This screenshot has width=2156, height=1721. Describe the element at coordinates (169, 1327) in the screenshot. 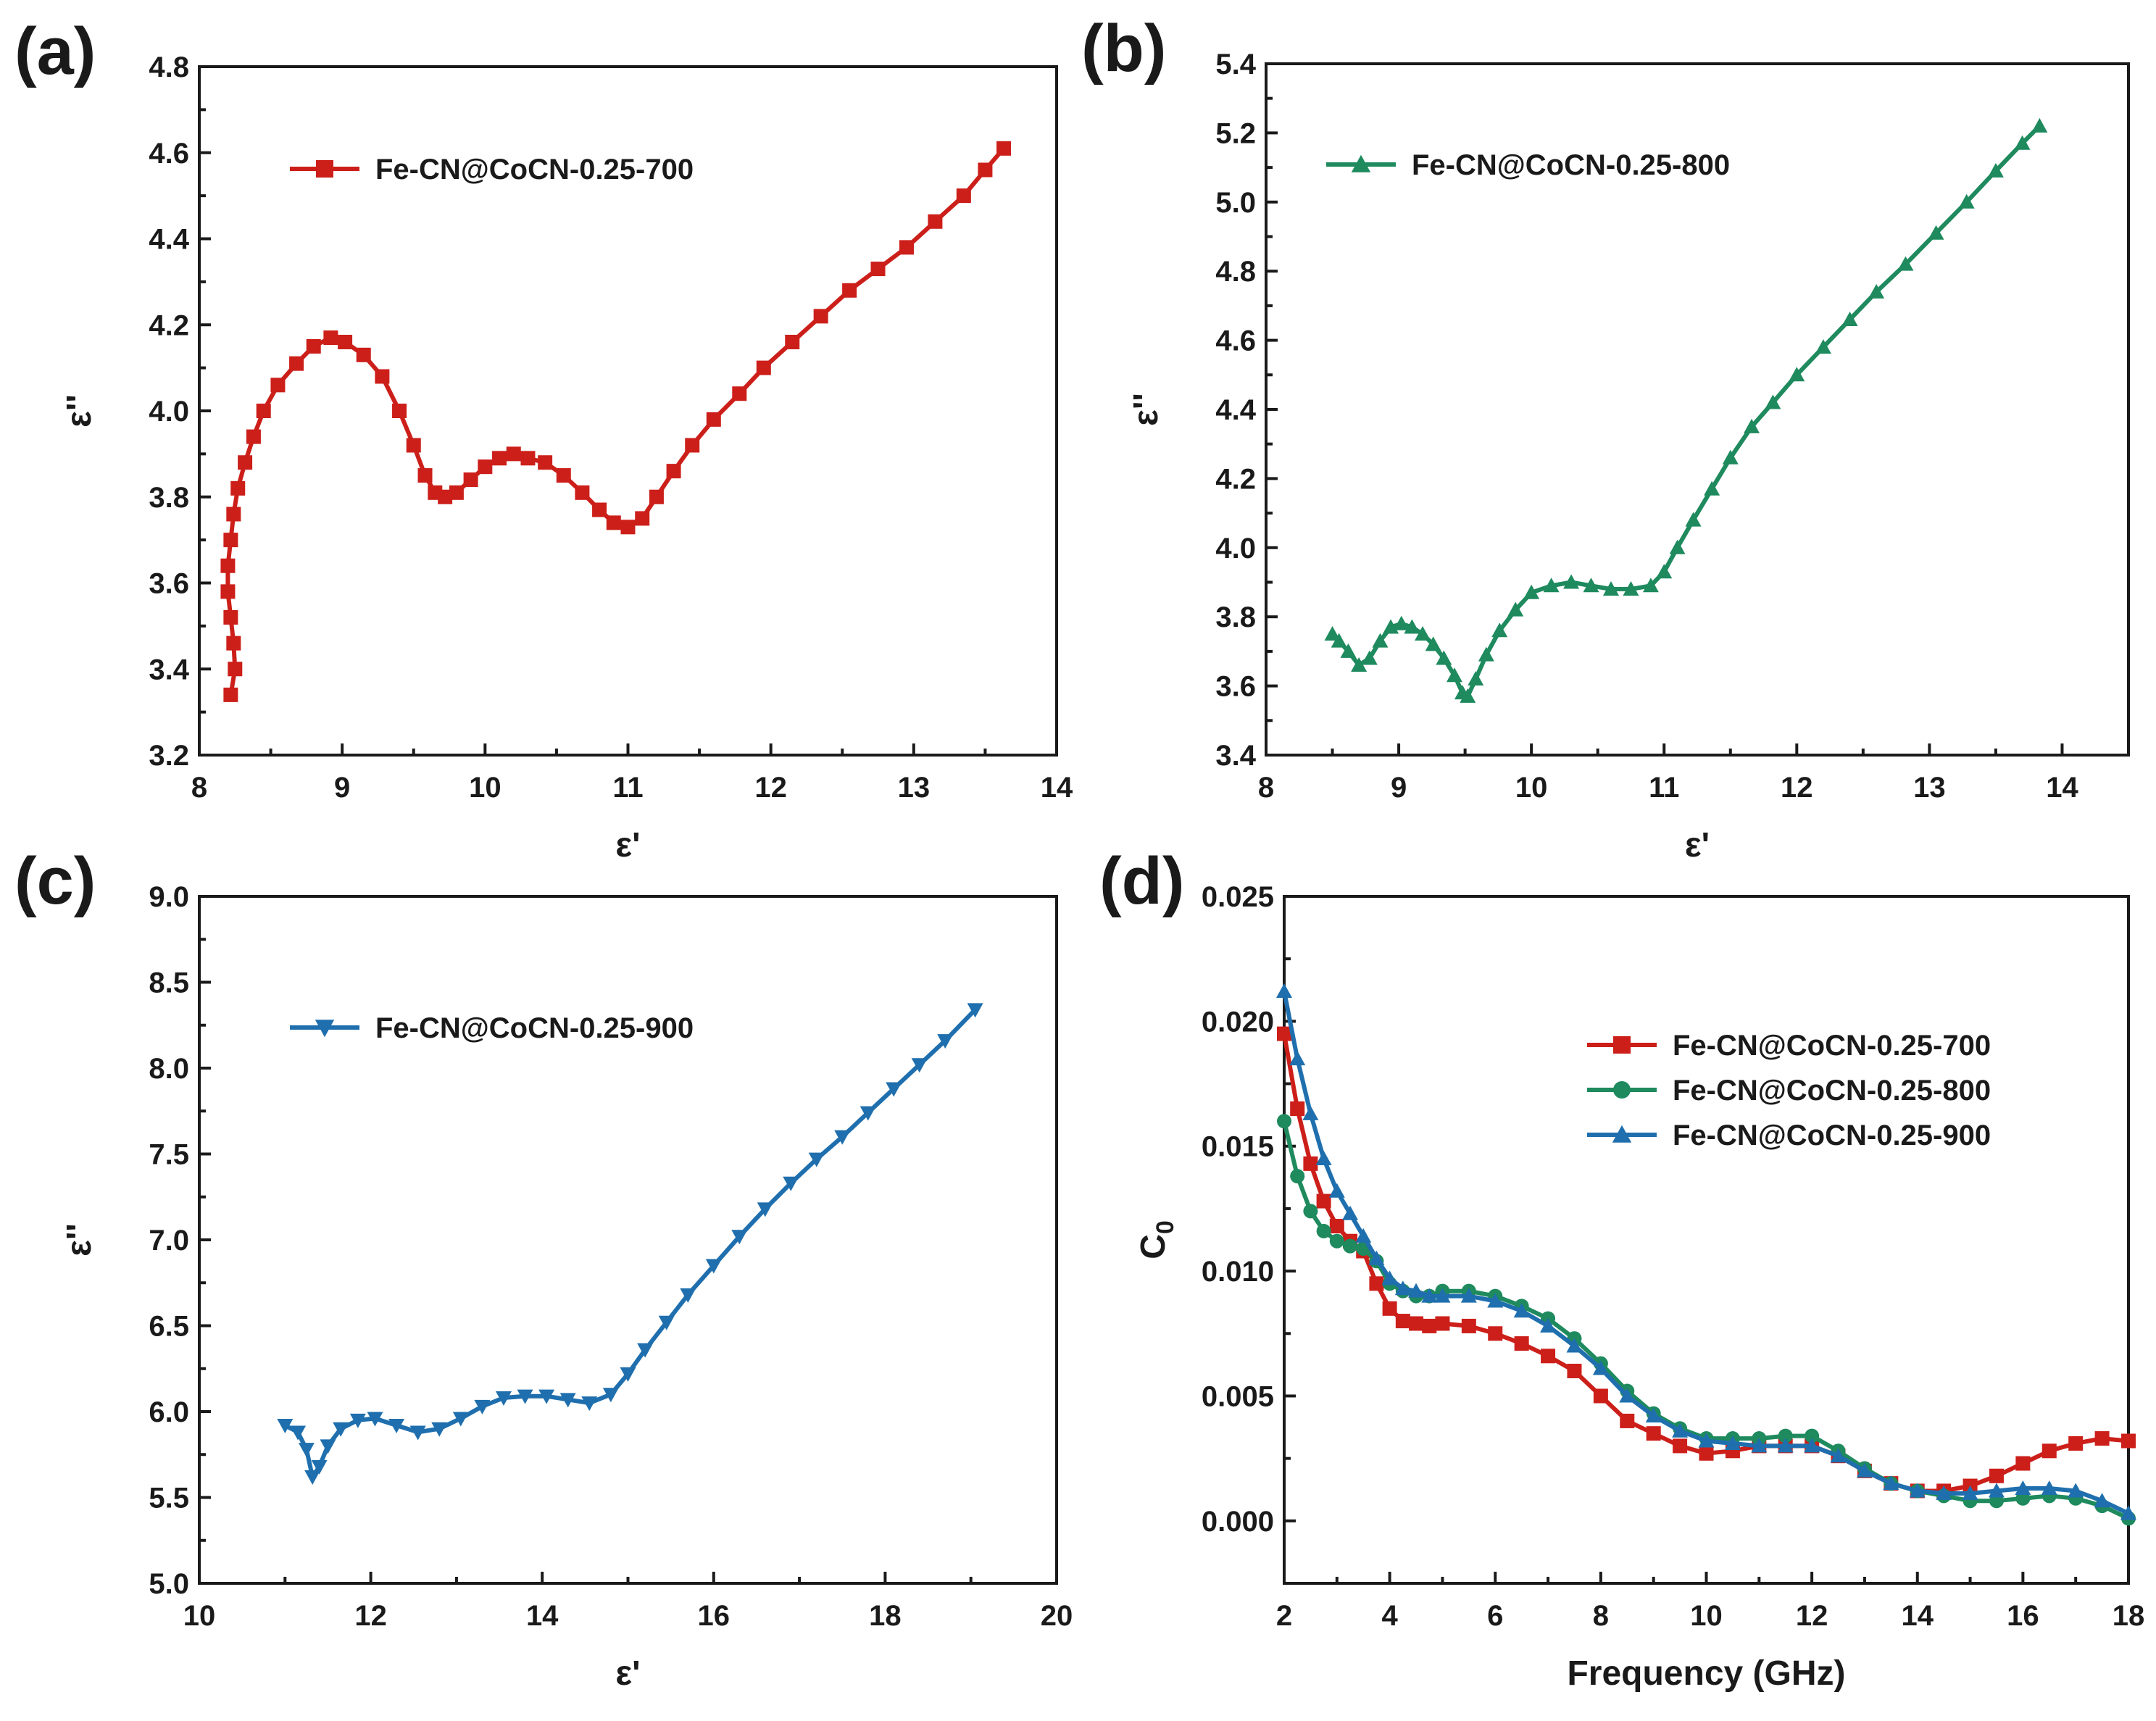

I see `y-tick-label: 6.5` at that location.